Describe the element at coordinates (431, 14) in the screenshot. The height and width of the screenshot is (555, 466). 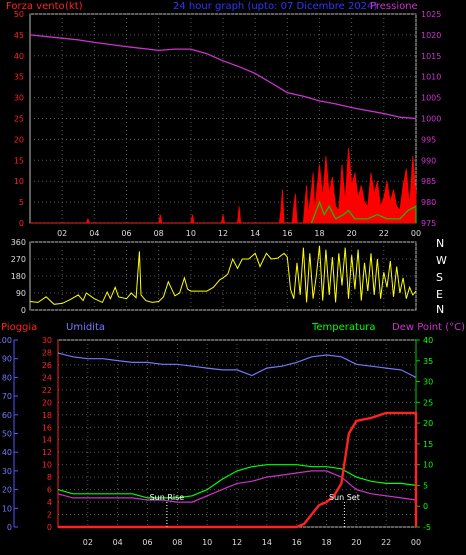
I see `pressure-tick-label: 1025` at that location.